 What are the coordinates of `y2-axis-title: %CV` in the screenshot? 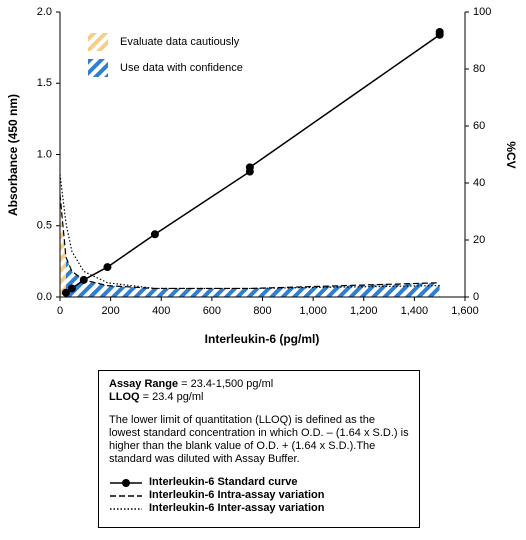 It's located at (511, 154).